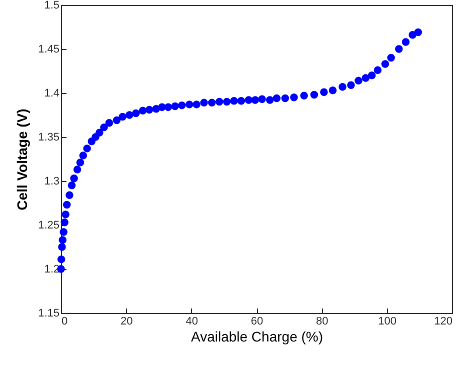 The width and height of the screenshot is (474, 368). Describe the element at coordinates (49, 50) in the screenshot. I see `y-tick-label: 1.45` at that location.